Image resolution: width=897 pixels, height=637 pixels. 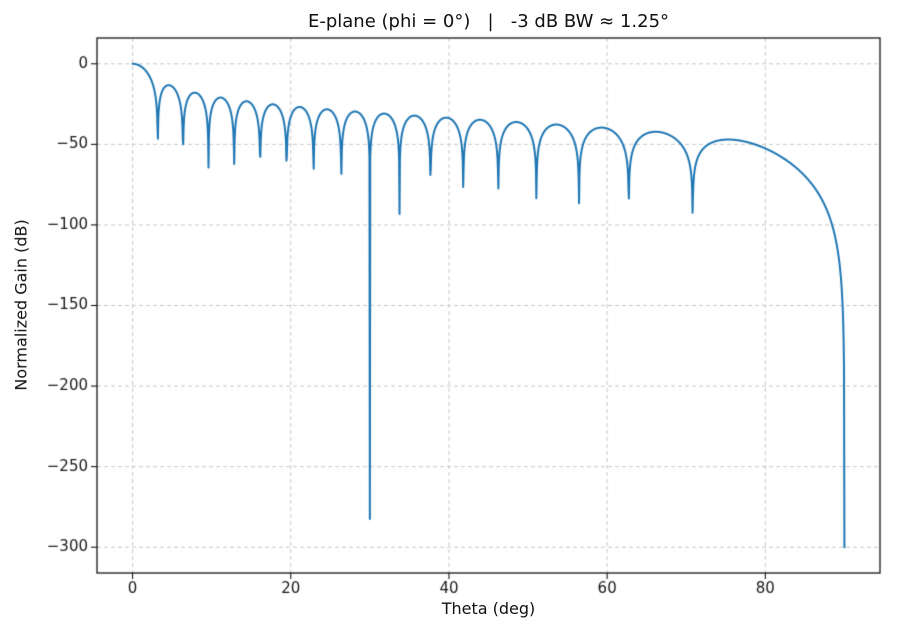 What do you see at coordinates (21, 305) in the screenshot?
I see `y-axis-label: Normalized Gain (dB)` at bounding box center [21, 305].